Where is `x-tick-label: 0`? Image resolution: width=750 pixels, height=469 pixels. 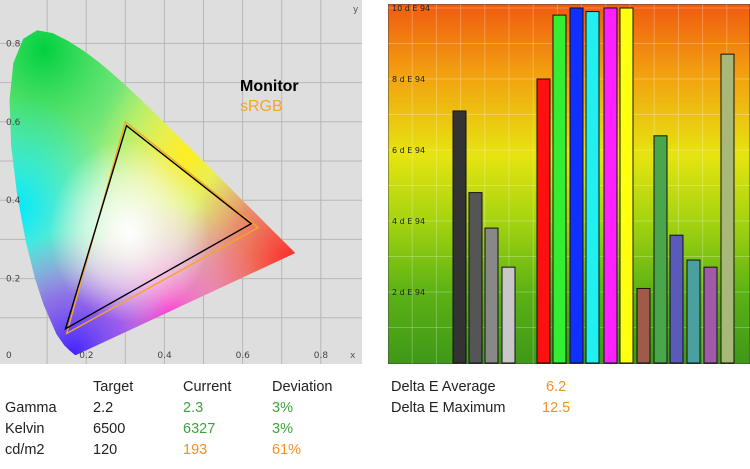 x-tick-label: 0 is located at coordinates (9, 356).